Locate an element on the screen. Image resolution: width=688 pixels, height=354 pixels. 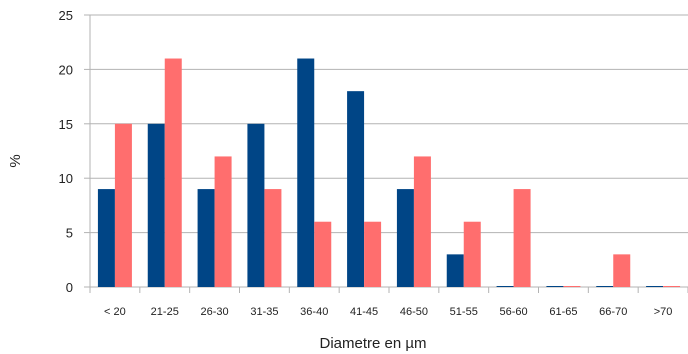
y-axis-title: % is located at coordinates (15, 160).